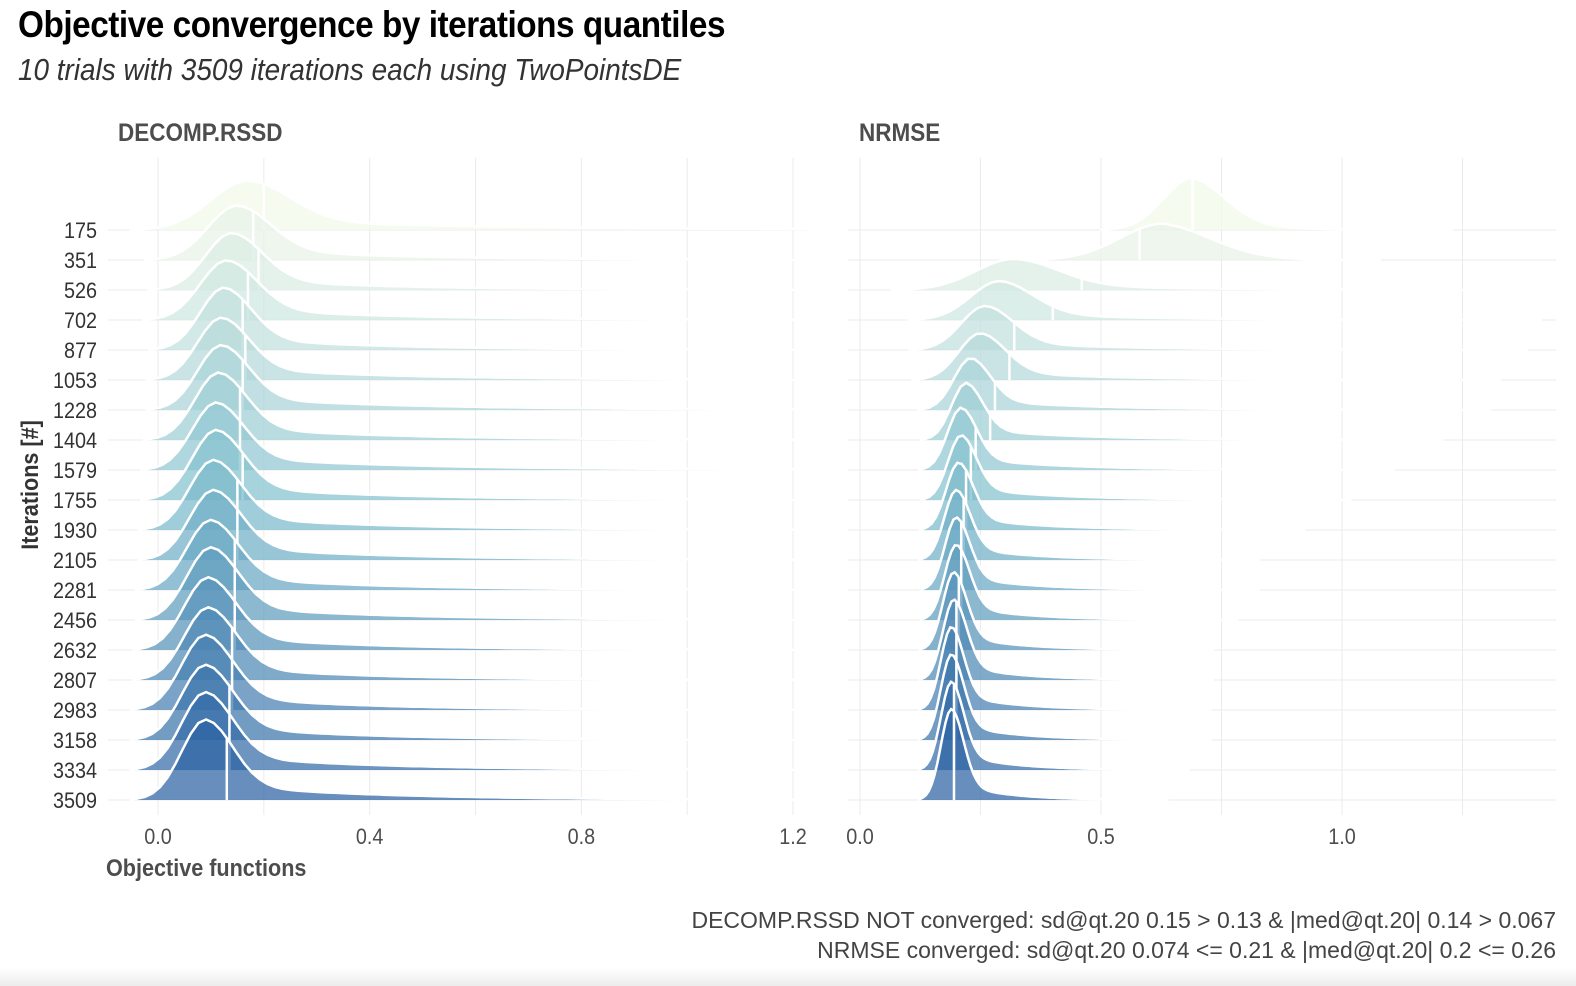  What do you see at coordinates (80, 261) in the screenshot?
I see `y-tick-label: 351` at bounding box center [80, 261].